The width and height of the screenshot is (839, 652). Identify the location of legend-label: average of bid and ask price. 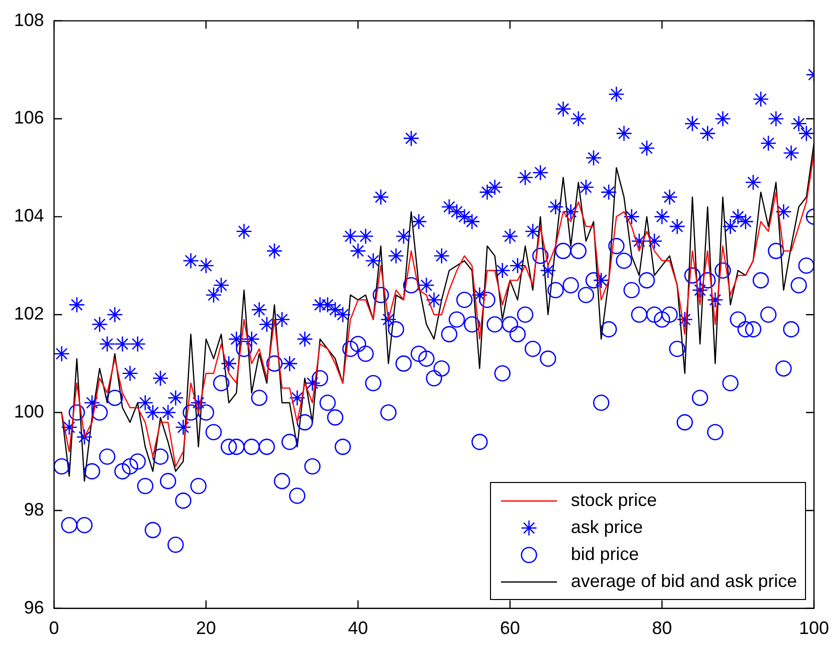
(683, 582).